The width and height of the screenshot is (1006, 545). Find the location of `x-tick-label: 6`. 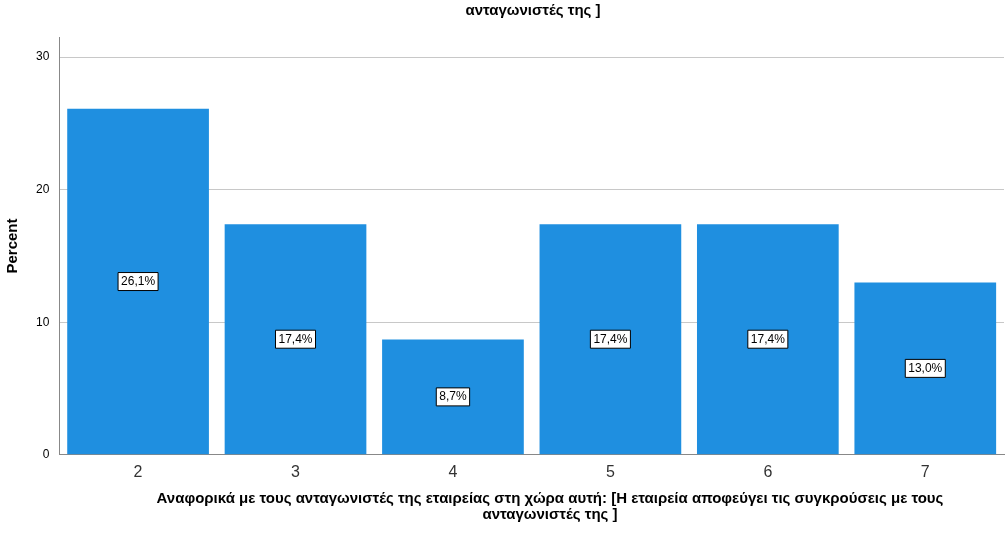

x-tick-label: 6 is located at coordinates (768, 471).